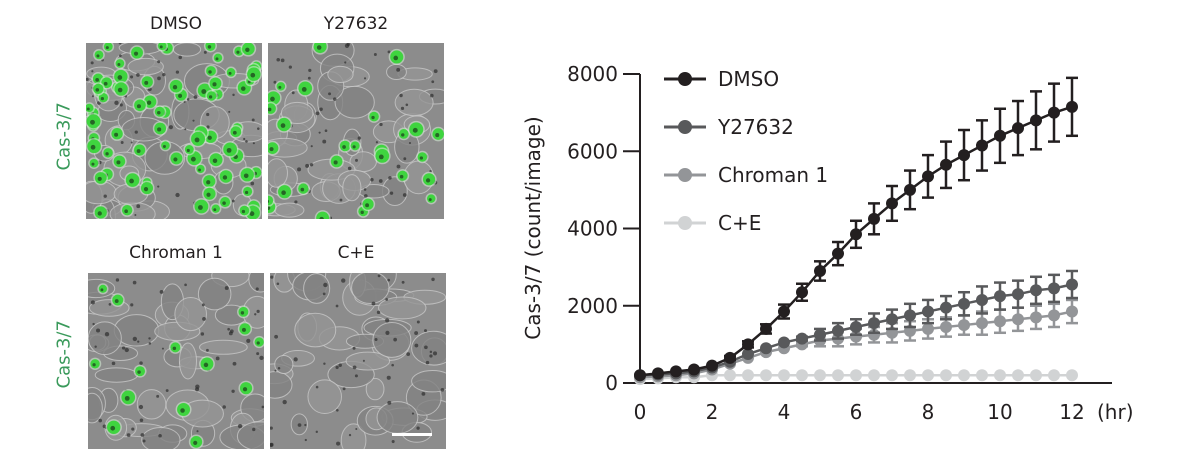 Image resolution: width=1200 pixels, height=460 pixels. I want to click on svg-text: DMSO, so click(748, 79).